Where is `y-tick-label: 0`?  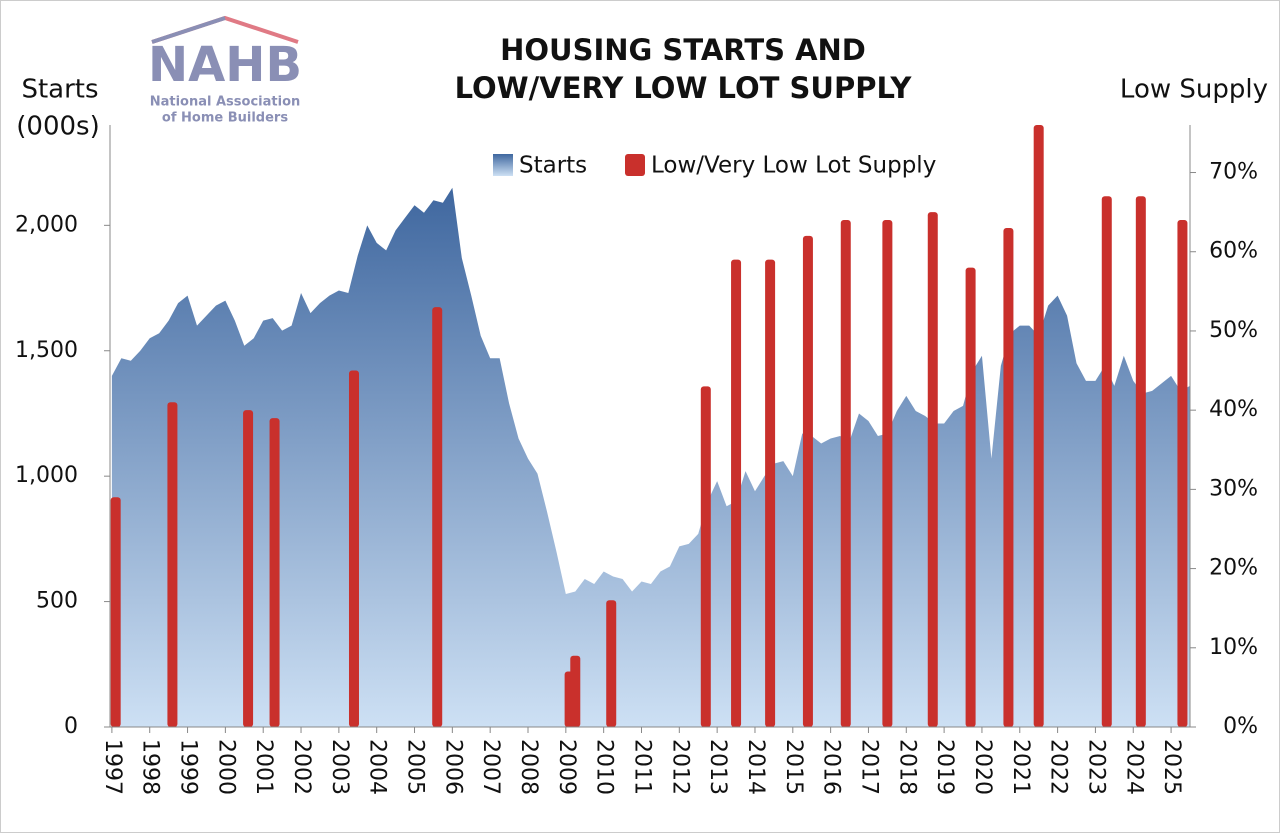 y-tick-label: 0 is located at coordinates (71, 726).